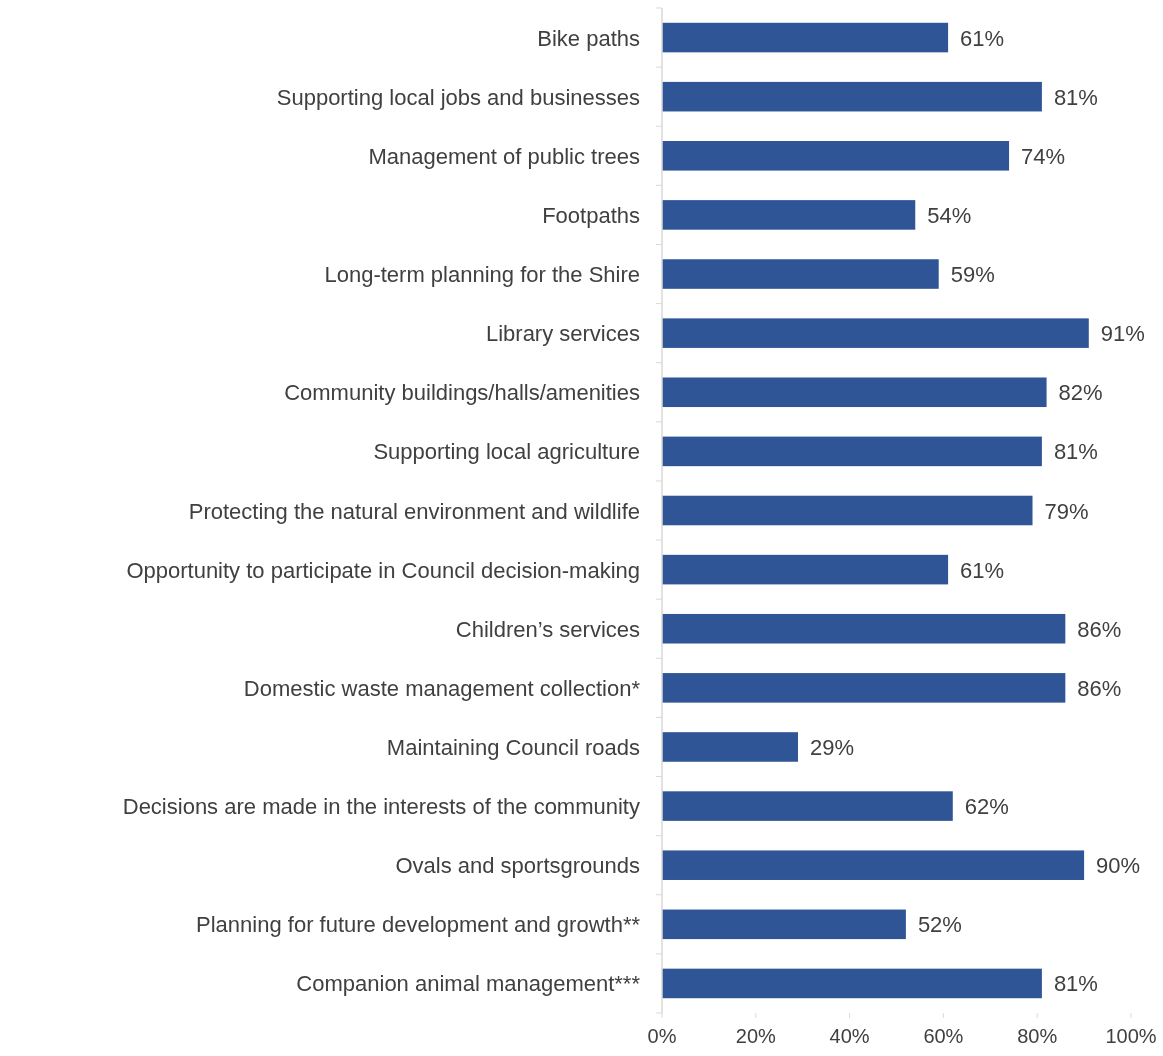 The image size is (1163, 1056). What do you see at coordinates (442, 688) in the screenshot?
I see `y-tick-label: Domestic waste management collection*` at bounding box center [442, 688].